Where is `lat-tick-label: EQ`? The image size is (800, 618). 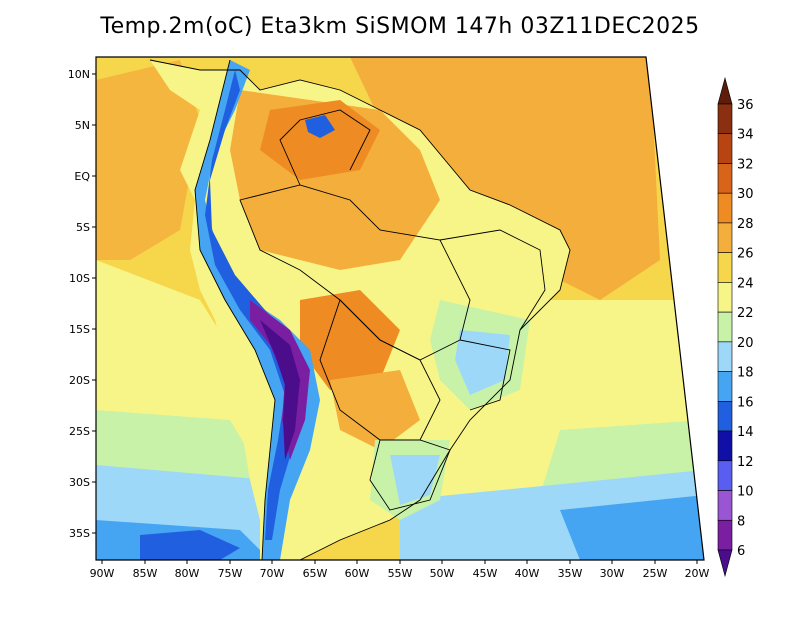
lat-tick-label: EQ is located at coordinates (82, 176).